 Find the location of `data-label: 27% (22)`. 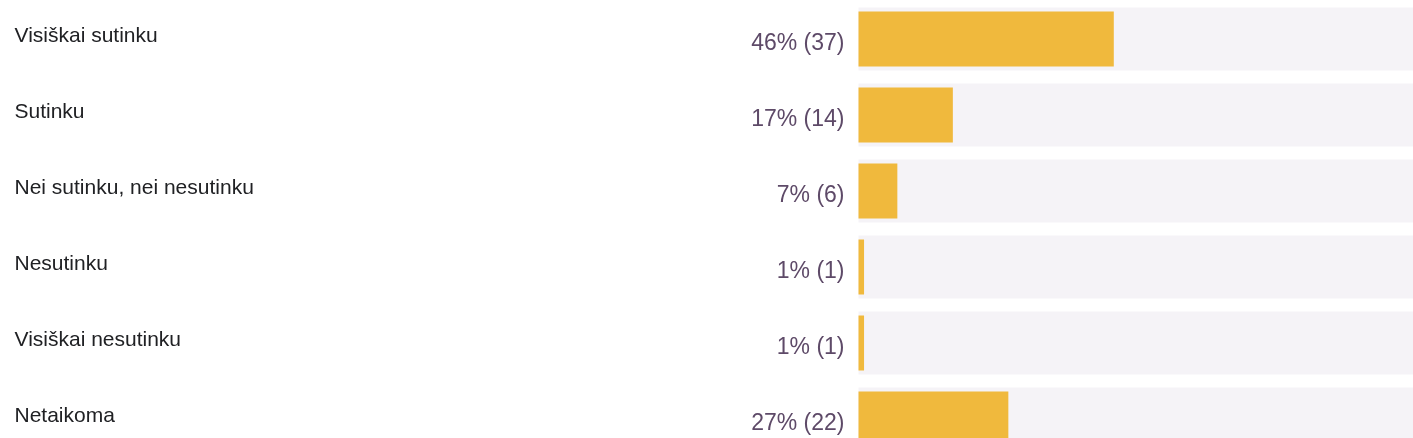

data-label: 27% (22) is located at coordinates (798, 422).